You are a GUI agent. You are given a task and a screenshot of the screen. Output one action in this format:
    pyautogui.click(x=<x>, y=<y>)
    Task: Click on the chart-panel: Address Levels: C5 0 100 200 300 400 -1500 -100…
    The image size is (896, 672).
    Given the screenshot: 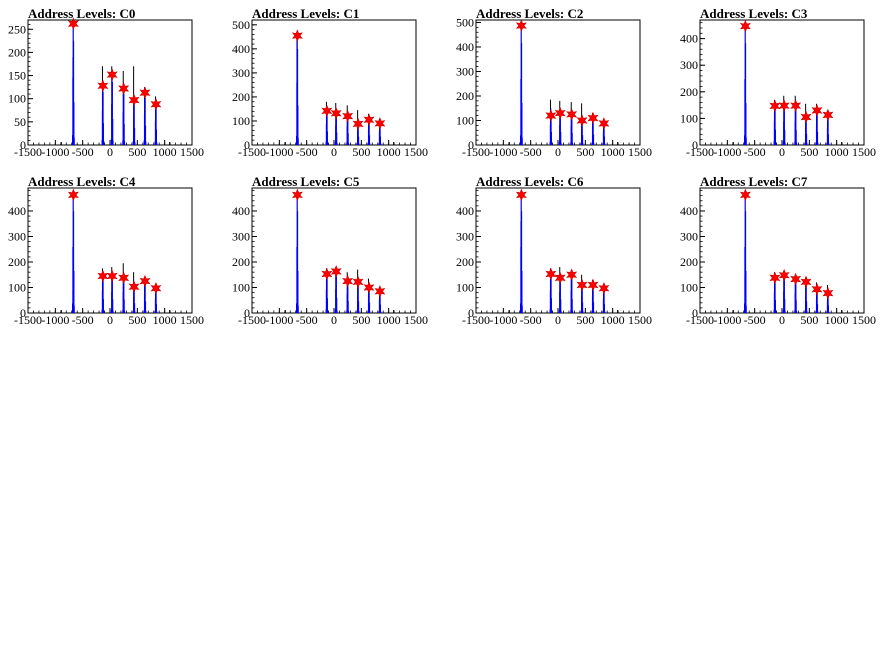 What is the action you would take?
    pyautogui.click(x=336, y=252)
    